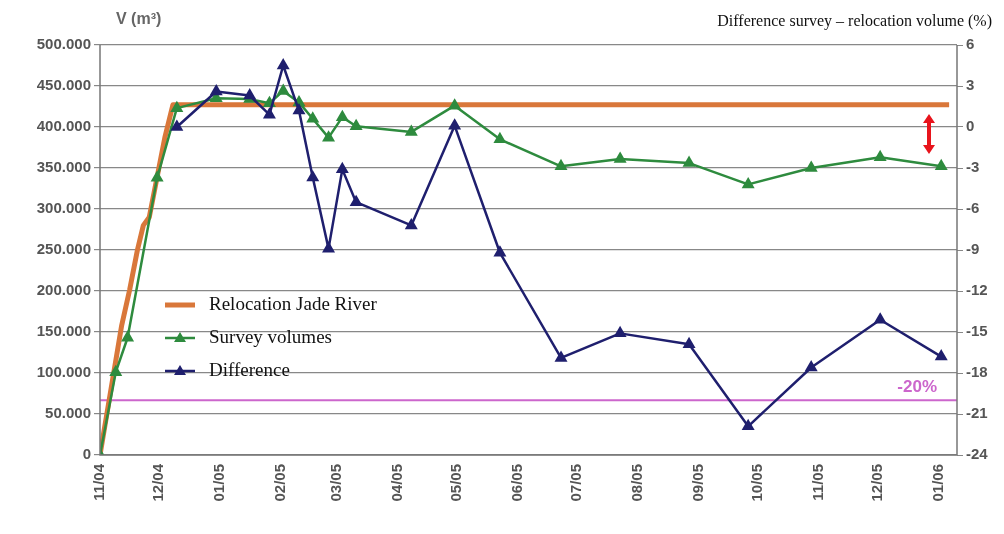 The height and width of the screenshot is (534, 1004). What do you see at coordinates (63, 208) in the screenshot?
I see `y-tick-label: 300.000` at bounding box center [63, 208].